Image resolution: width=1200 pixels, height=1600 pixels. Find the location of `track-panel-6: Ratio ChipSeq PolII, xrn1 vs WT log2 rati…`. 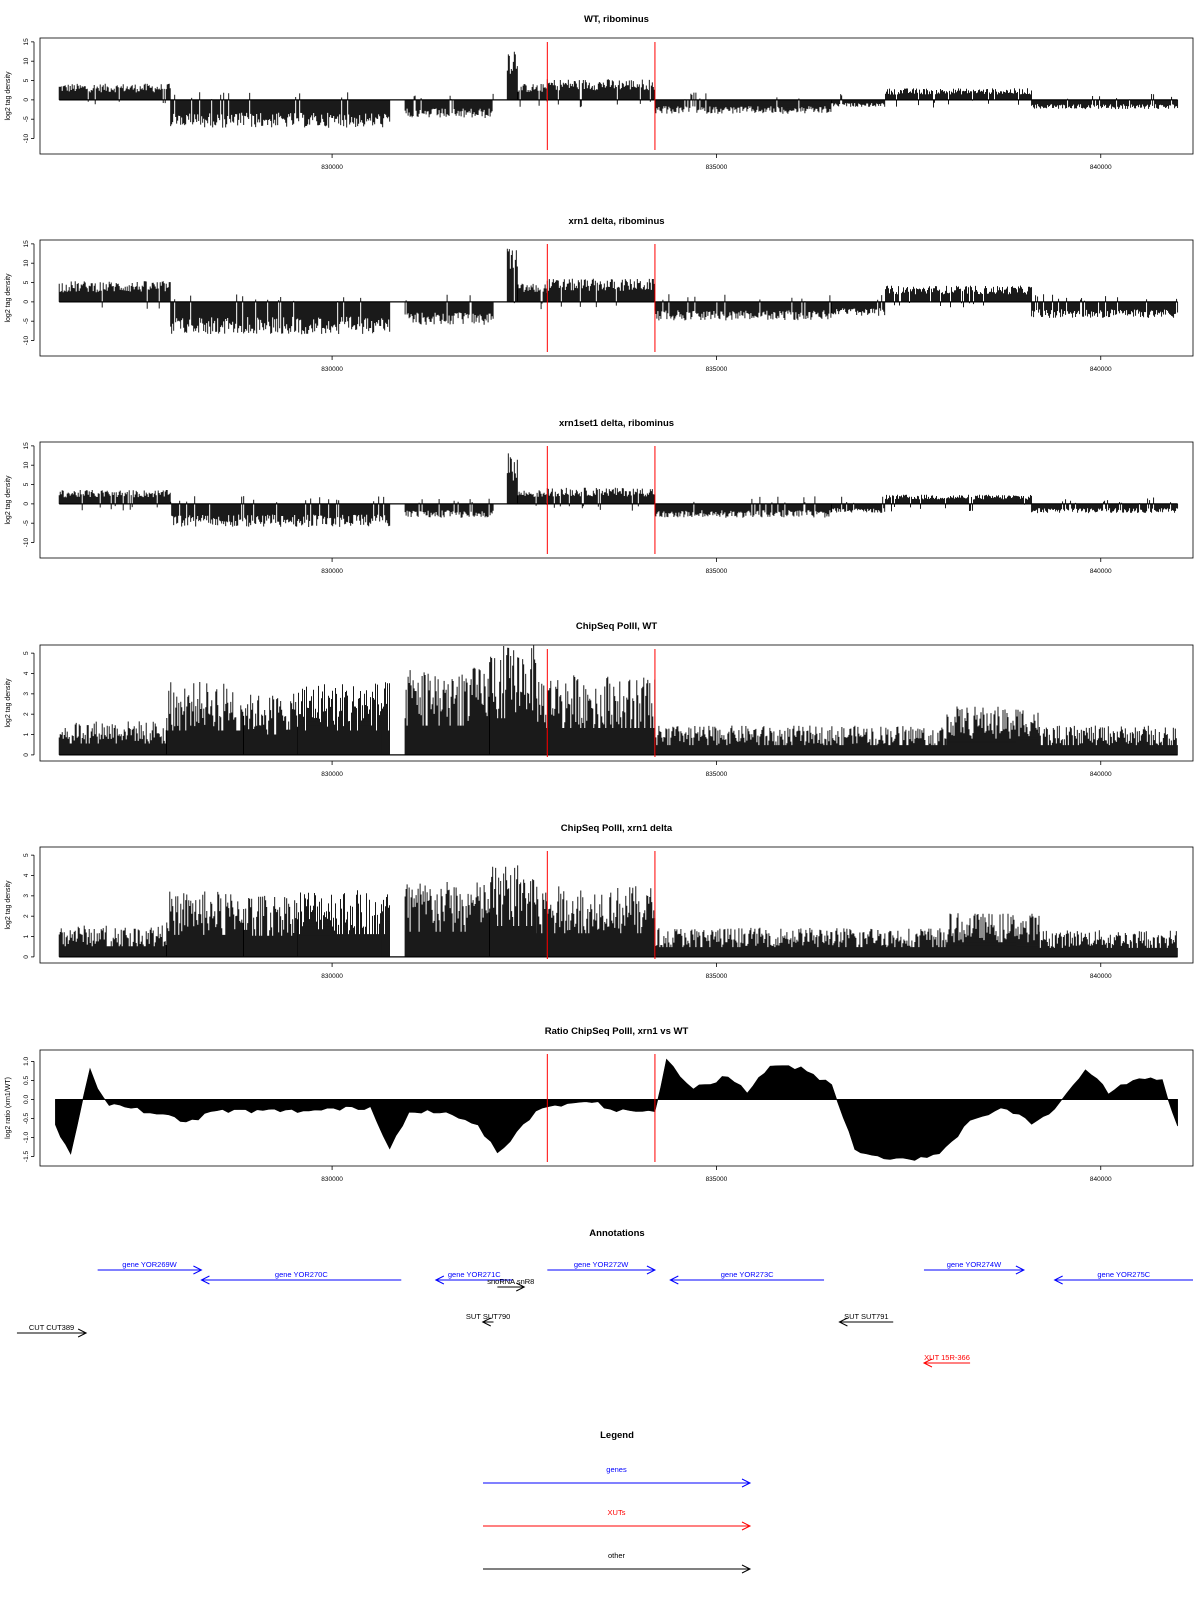

track-panel-6: Ratio ChipSeq PolII, xrn1 vs WT log2 rati… is located at coordinates (599, 1104).